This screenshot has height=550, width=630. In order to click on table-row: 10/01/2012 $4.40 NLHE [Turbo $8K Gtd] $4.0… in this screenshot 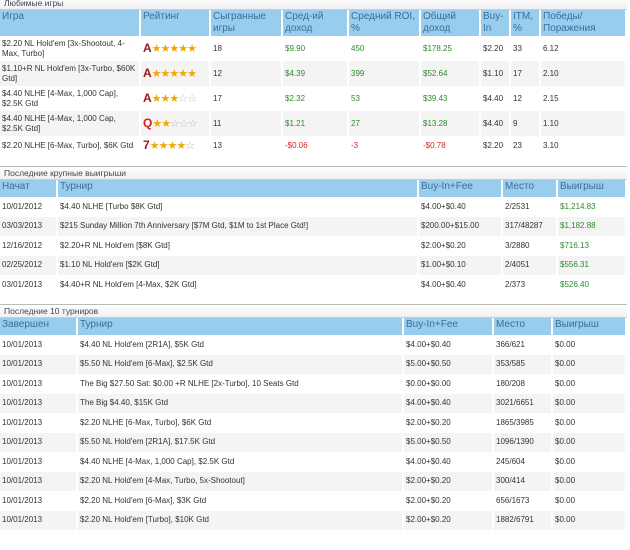, I will do `click(313, 207)`.